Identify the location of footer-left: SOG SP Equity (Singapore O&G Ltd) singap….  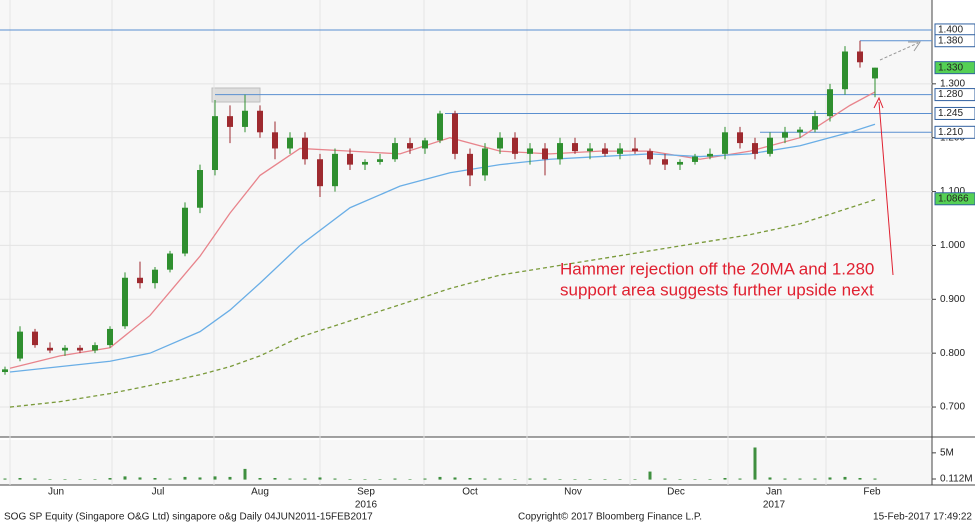
(188, 517).